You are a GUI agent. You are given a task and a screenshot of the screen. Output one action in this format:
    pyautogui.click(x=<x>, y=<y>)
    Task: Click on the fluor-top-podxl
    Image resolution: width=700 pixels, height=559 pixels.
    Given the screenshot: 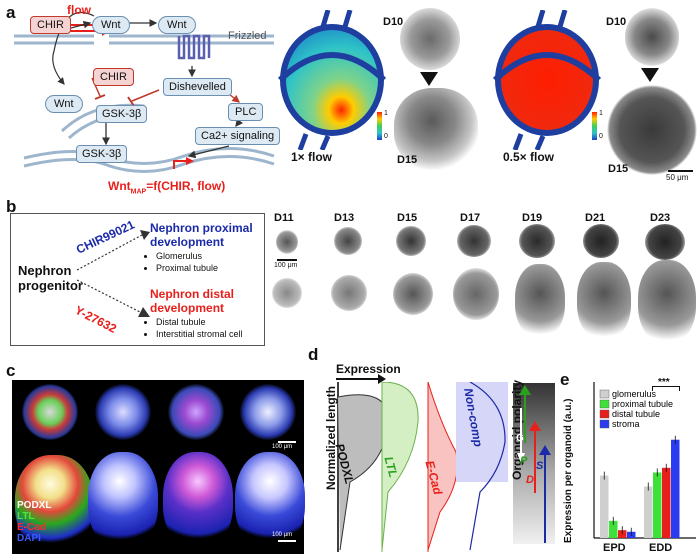 What is the action you would take?
    pyautogui.click(x=268, y=412)
    